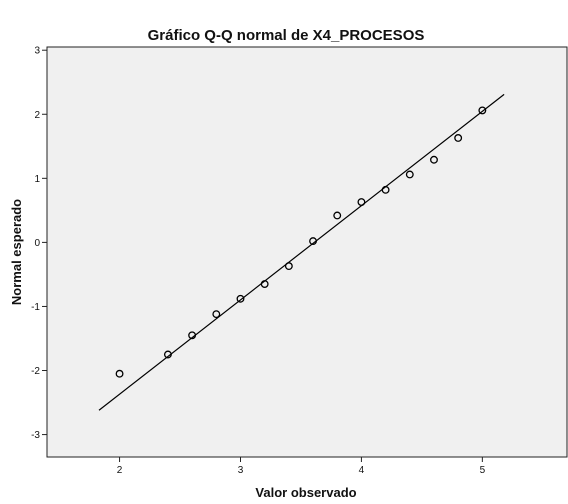 This screenshot has width=568, height=504. Describe the element at coordinates (16, 252) in the screenshot. I see `y-axis-label: Normal esperado` at that location.